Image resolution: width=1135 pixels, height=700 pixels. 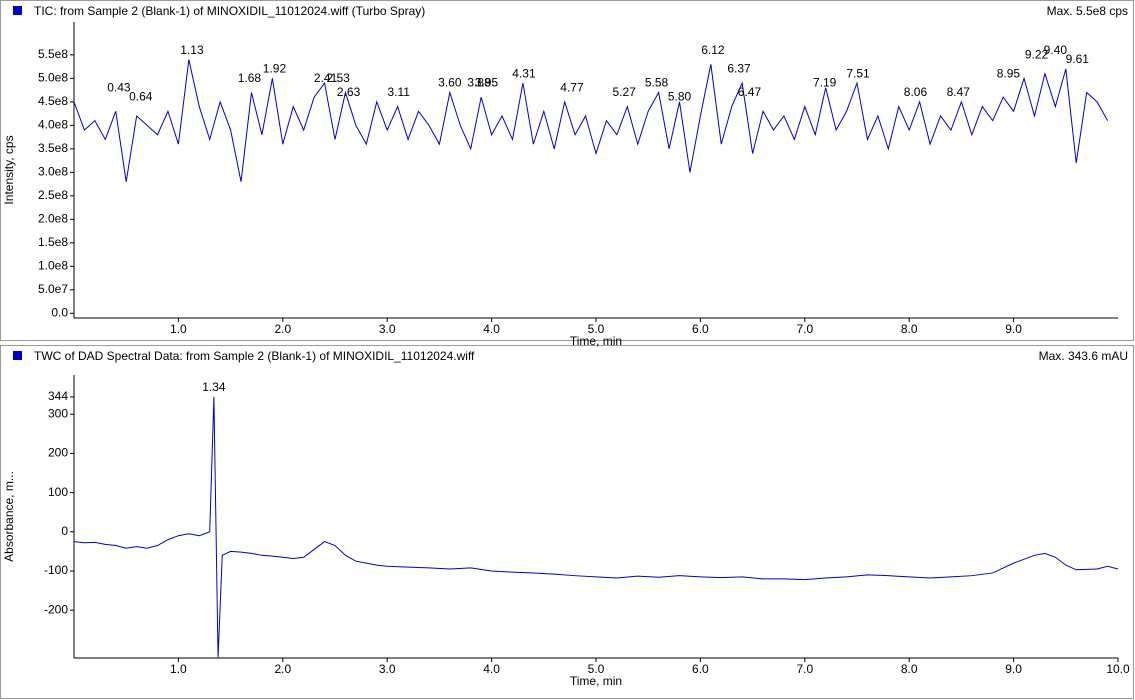 What do you see at coordinates (9, 169) in the screenshot?
I see `y-axis-label: Intensity, cps` at bounding box center [9, 169].